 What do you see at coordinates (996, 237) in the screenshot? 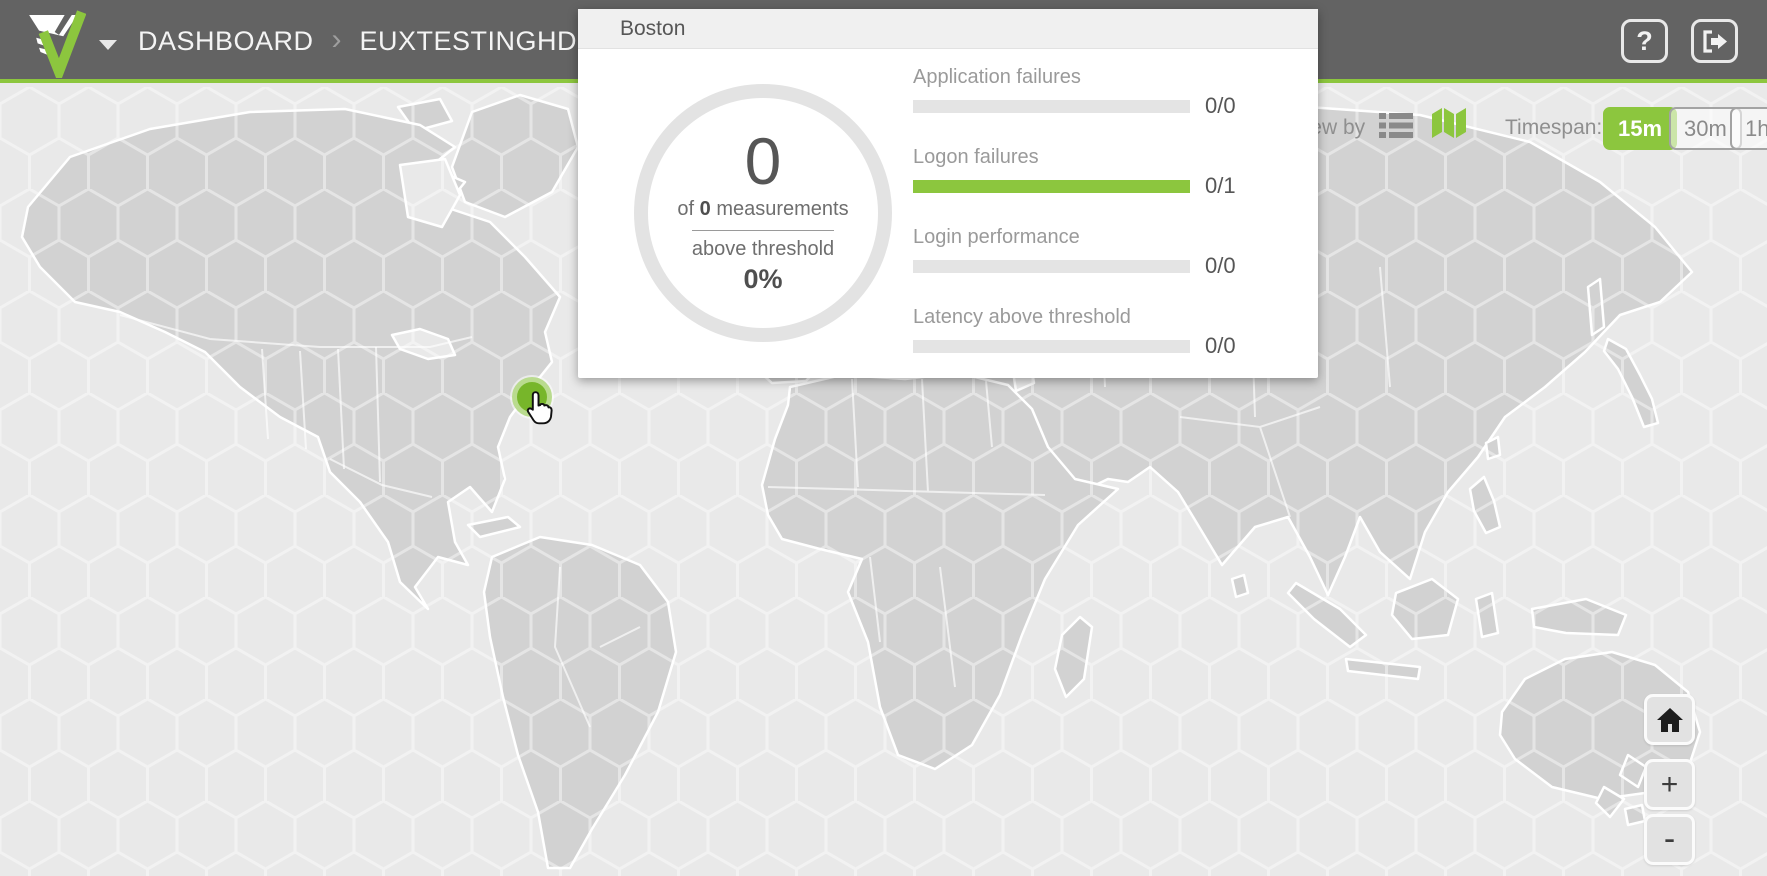
I see `metric-label: Login performance` at bounding box center [996, 237].